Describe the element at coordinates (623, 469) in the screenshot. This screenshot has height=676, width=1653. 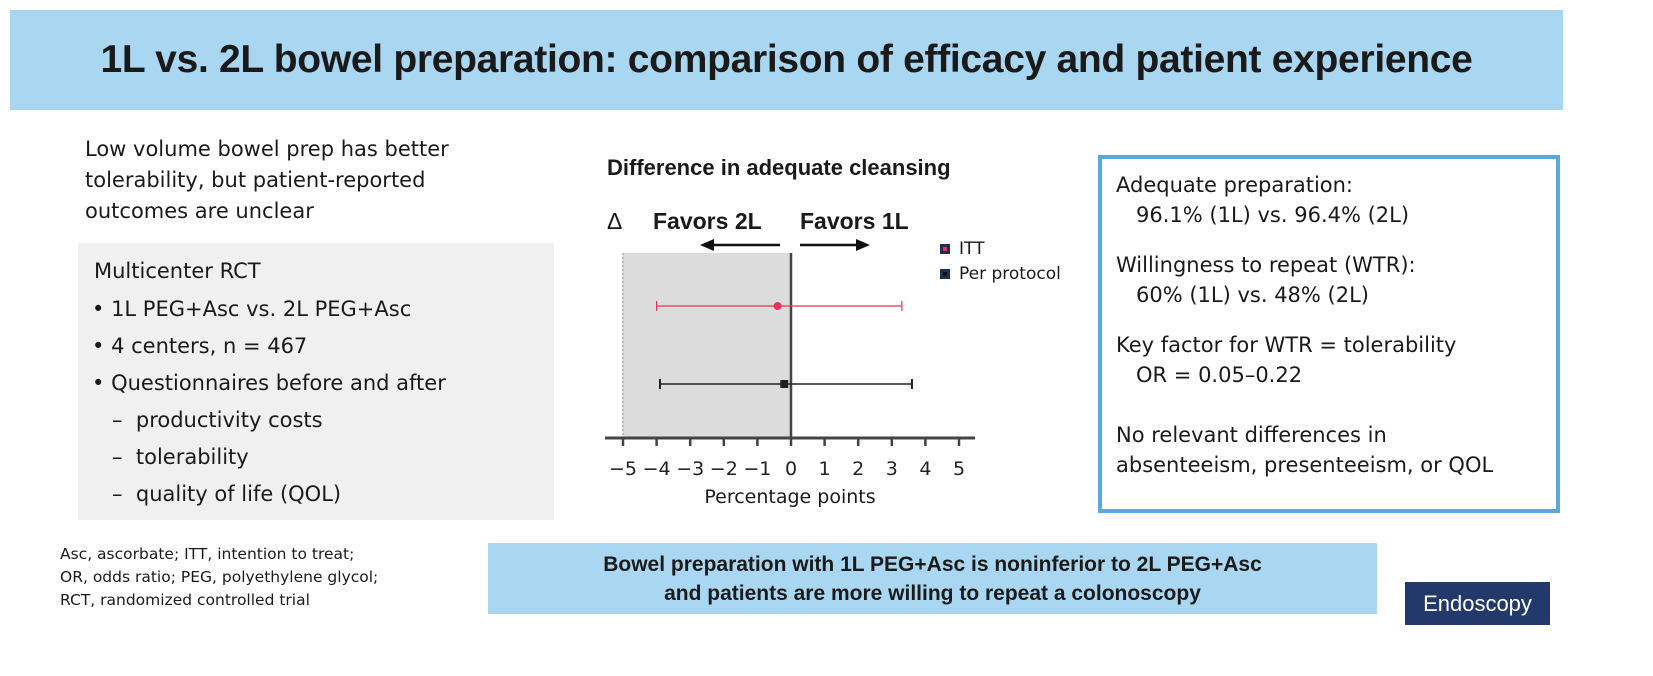
I see `x-tick-label: −5` at that location.